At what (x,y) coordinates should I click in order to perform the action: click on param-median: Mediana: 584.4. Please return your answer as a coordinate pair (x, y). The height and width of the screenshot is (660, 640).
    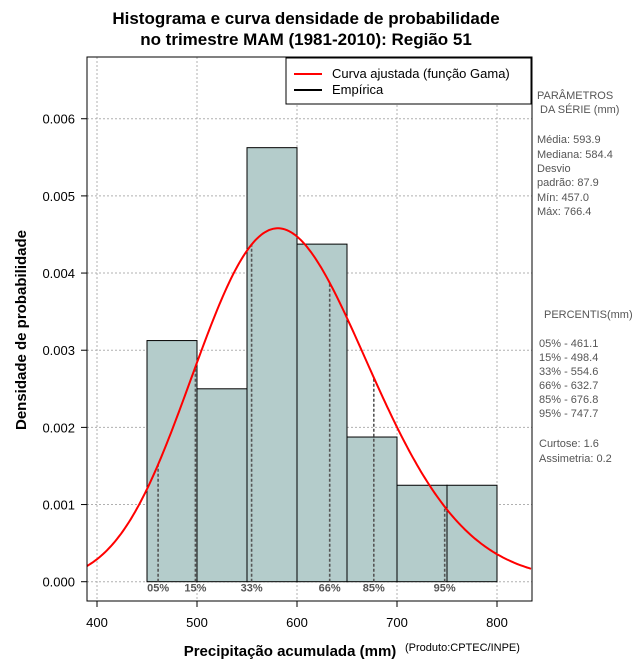
    Looking at the image, I should click on (575, 155).